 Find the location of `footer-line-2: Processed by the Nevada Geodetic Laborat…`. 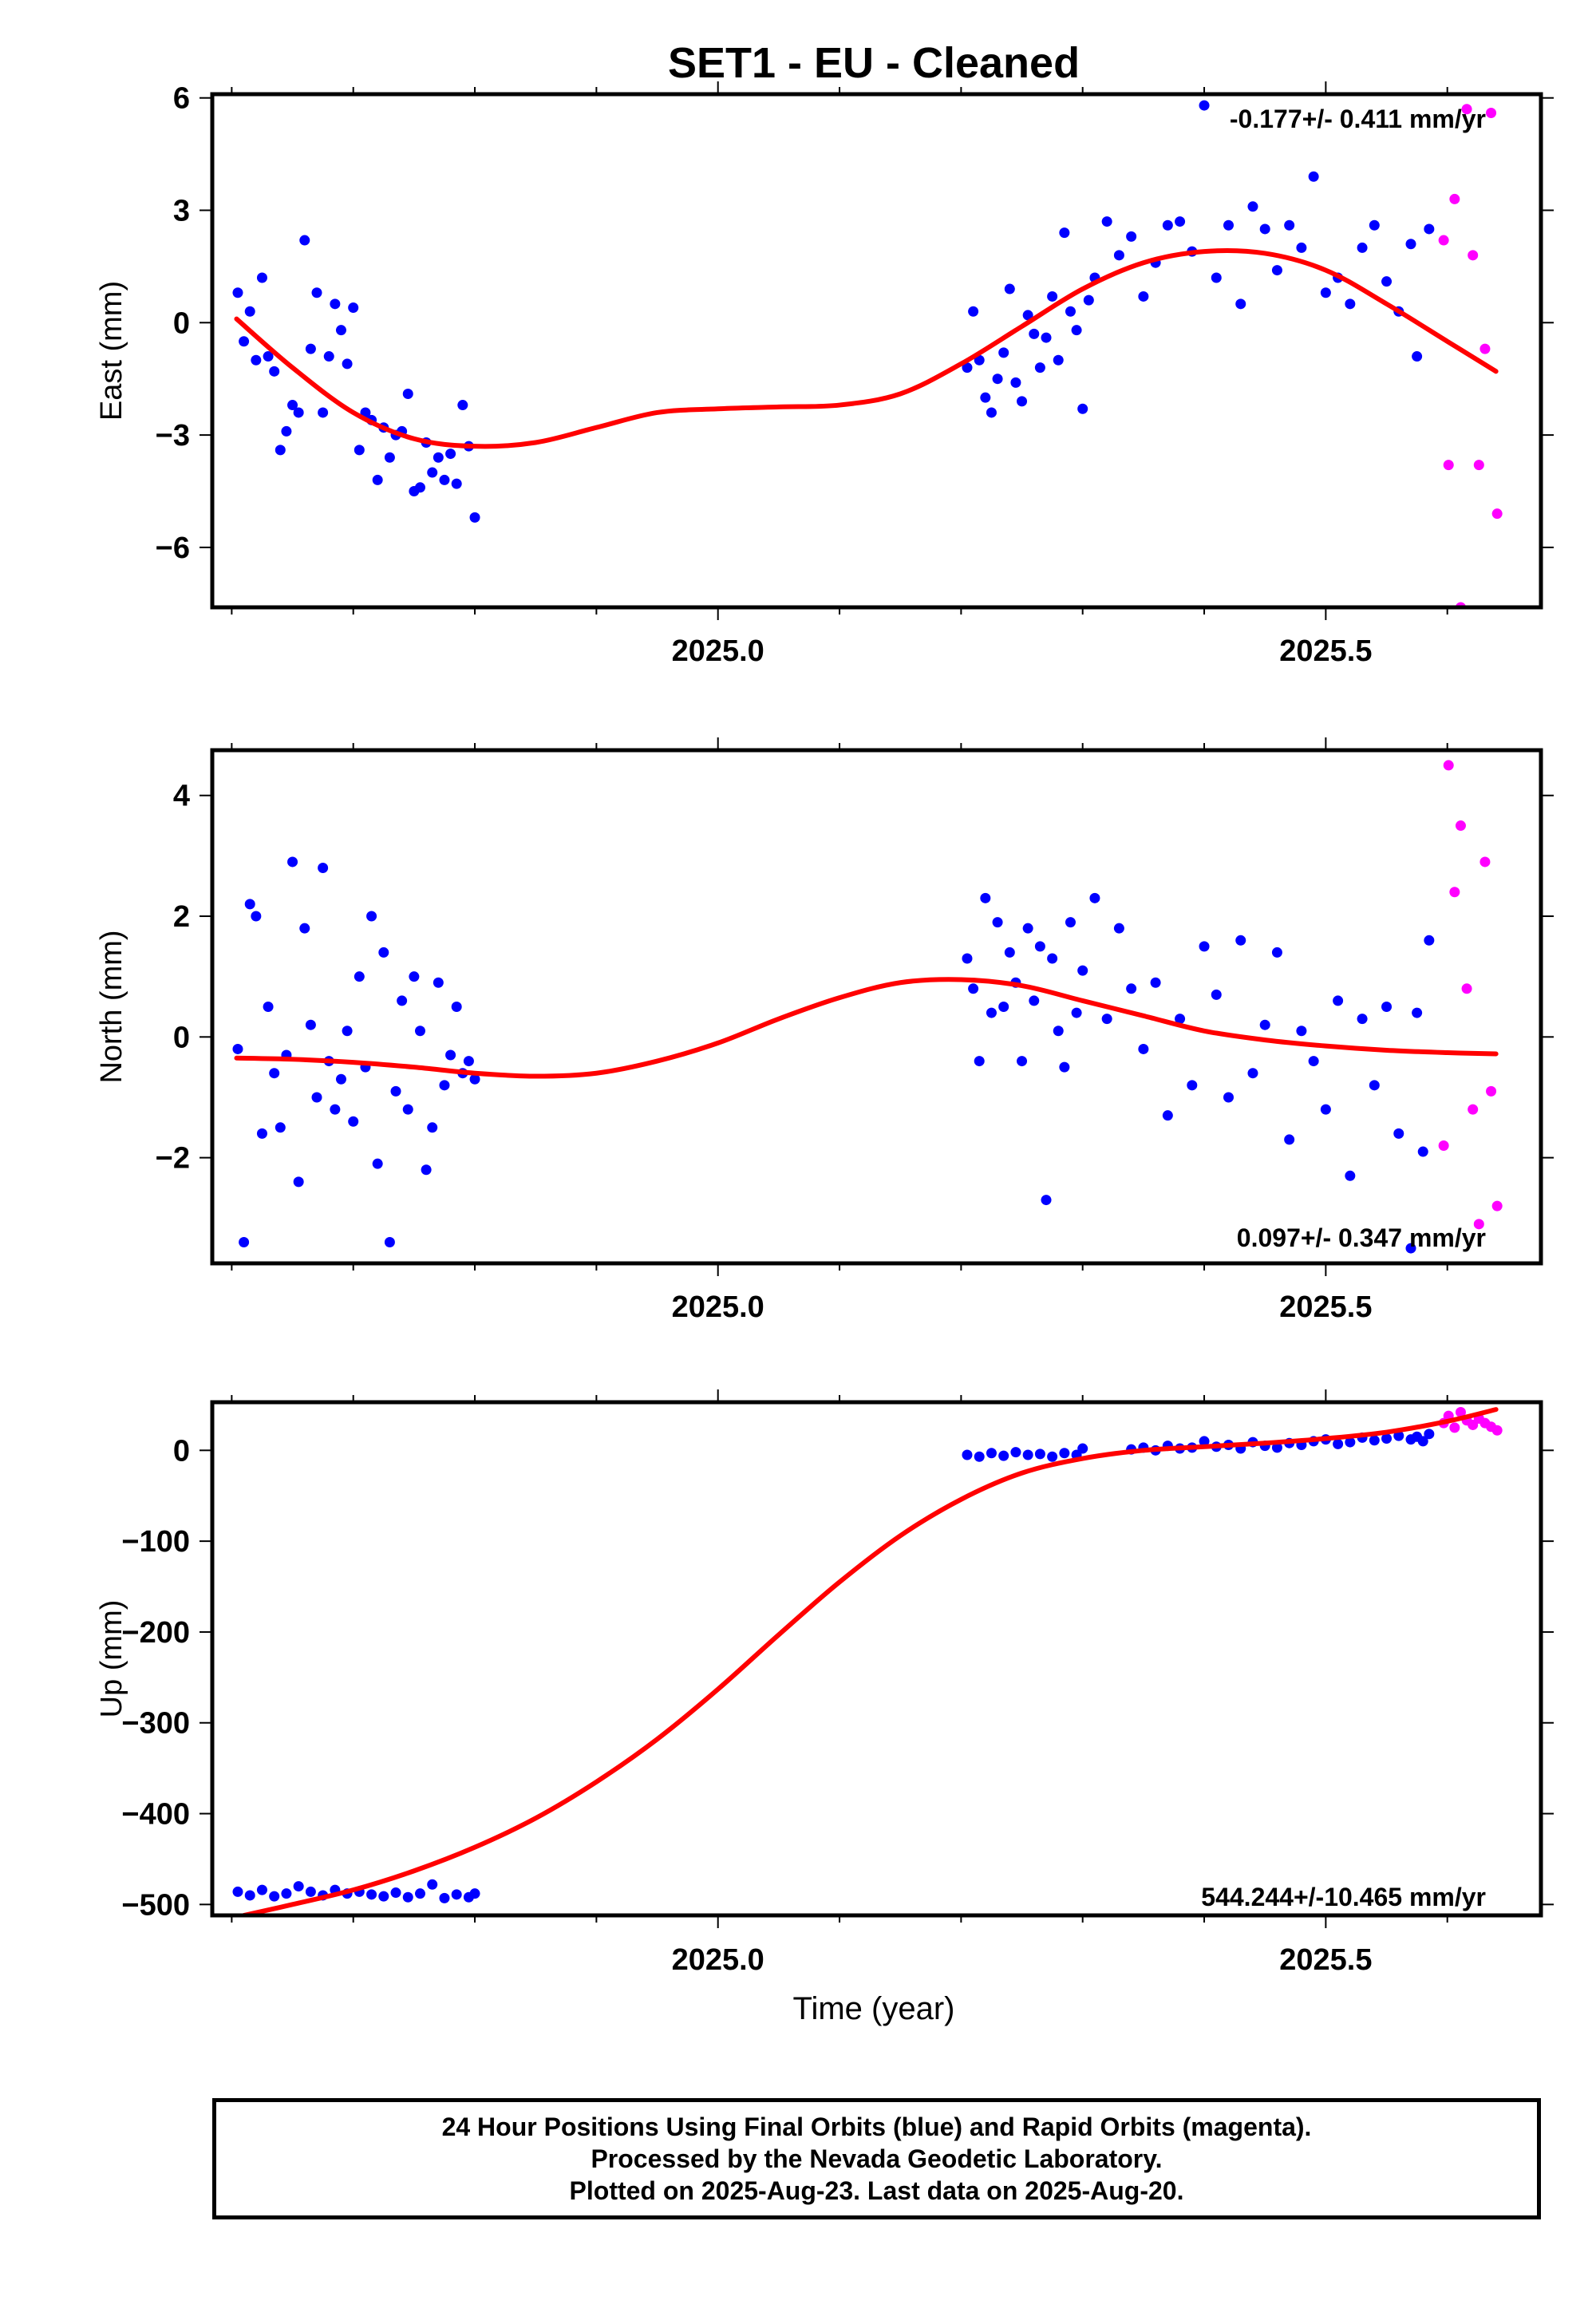

footer-line-2: Processed by the Nevada Geodetic Laborat… is located at coordinates (877, 2158).